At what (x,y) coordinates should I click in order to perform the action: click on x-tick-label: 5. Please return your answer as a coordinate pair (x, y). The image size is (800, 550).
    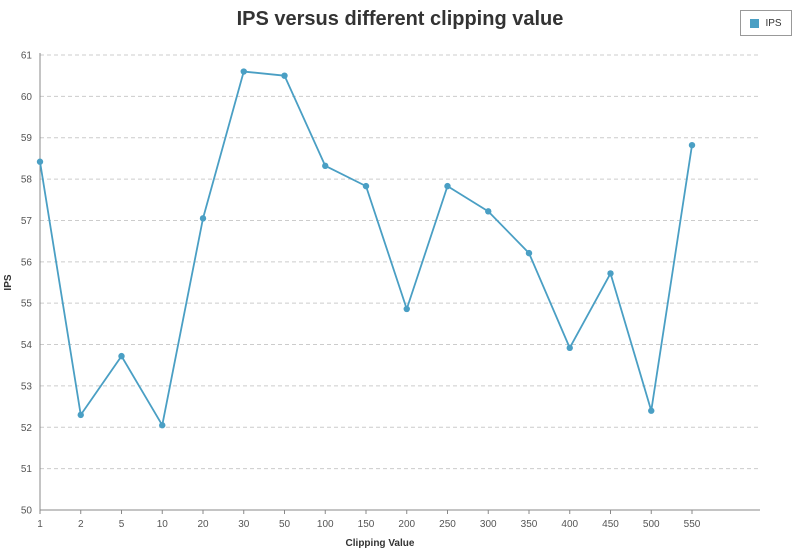
    Looking at the image, I should click on (122, 524).